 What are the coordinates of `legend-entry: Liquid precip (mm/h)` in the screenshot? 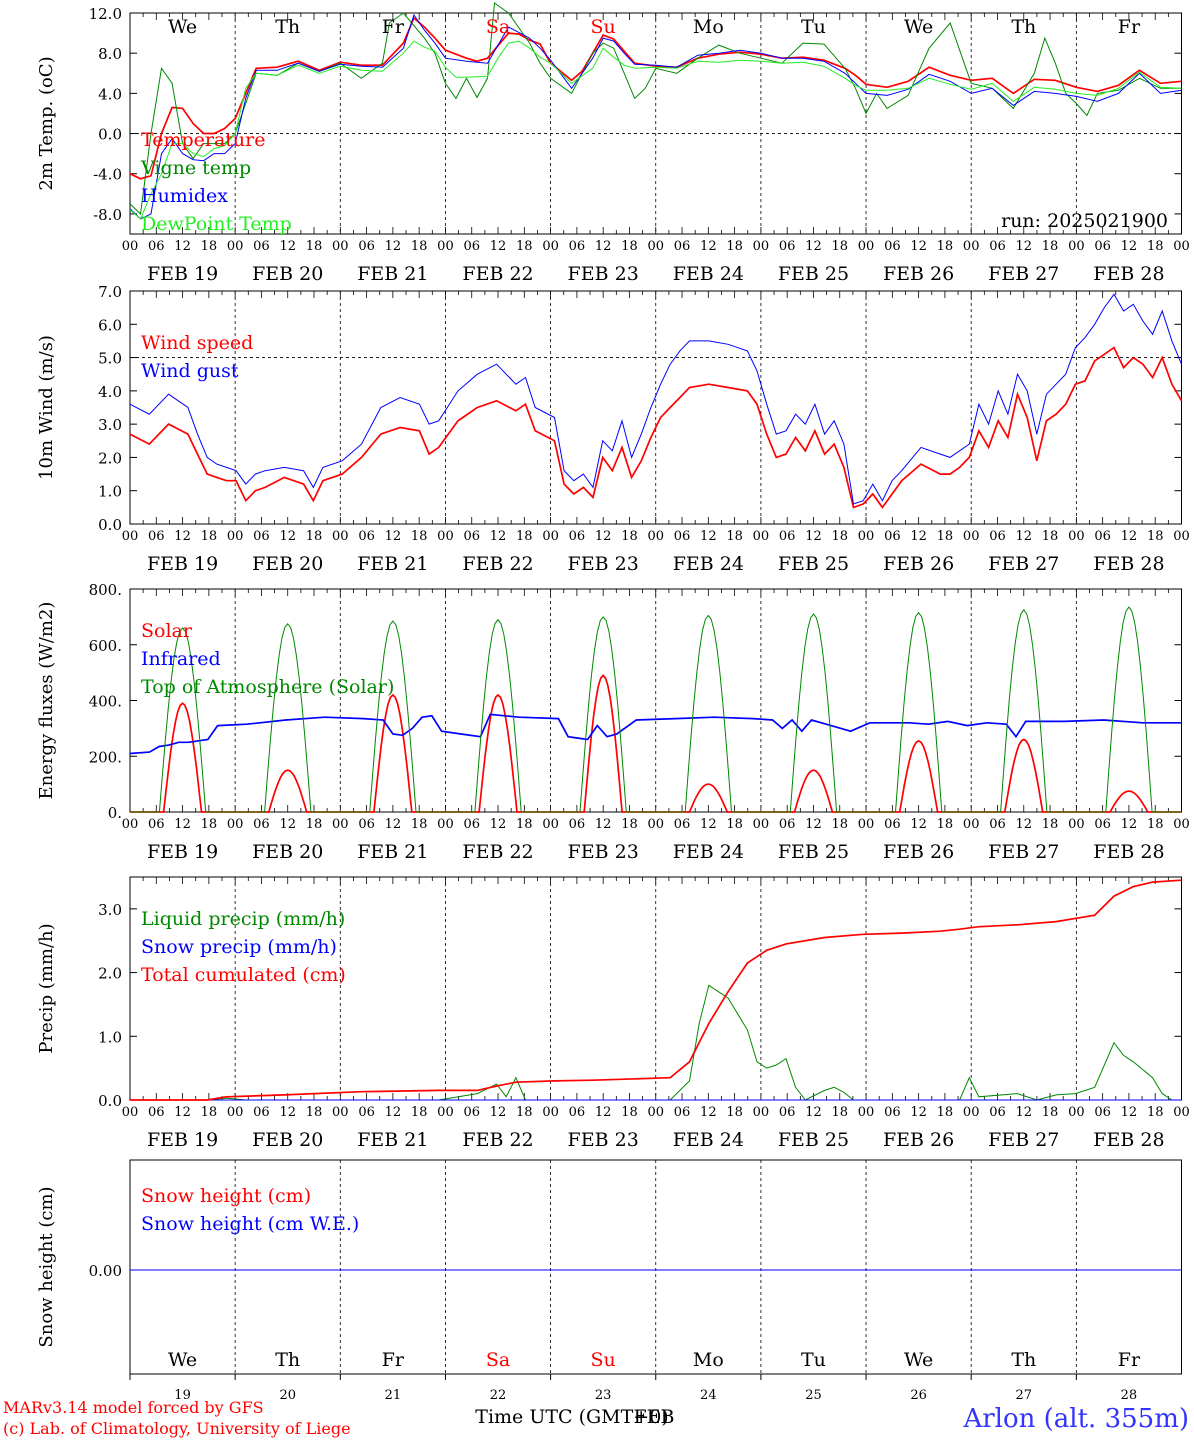 It's located at (243, 919).